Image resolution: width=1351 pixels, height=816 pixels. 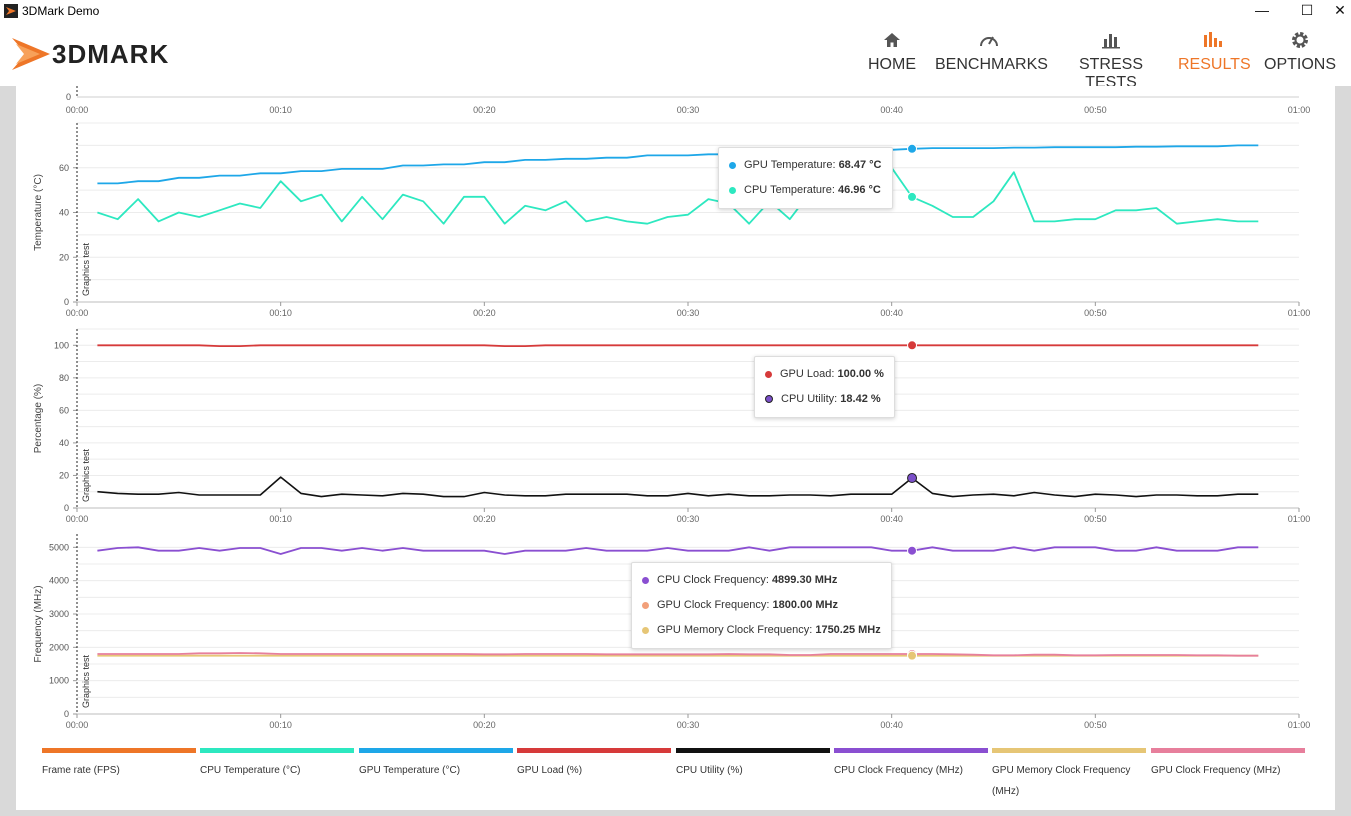 I want to click on nav-benchmarks: BENCHMARKS, so click(x=991, y=55).